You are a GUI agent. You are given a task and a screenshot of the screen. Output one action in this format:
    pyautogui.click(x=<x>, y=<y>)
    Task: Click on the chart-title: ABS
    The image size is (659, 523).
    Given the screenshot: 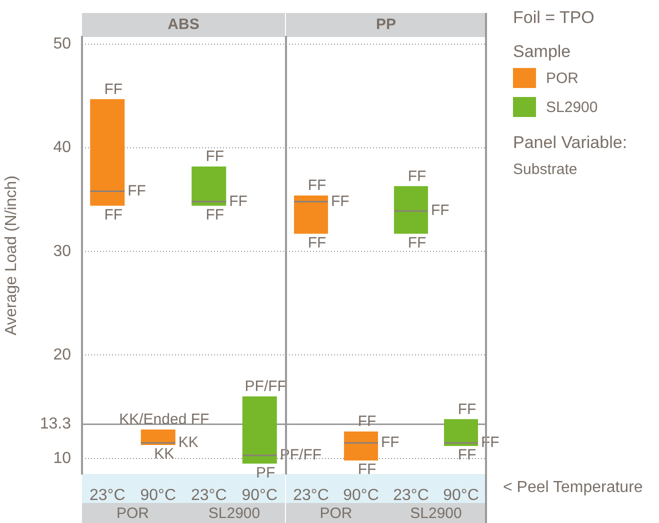 What is the action you would take?
    pyautogui.click(x=183, y=25)
    